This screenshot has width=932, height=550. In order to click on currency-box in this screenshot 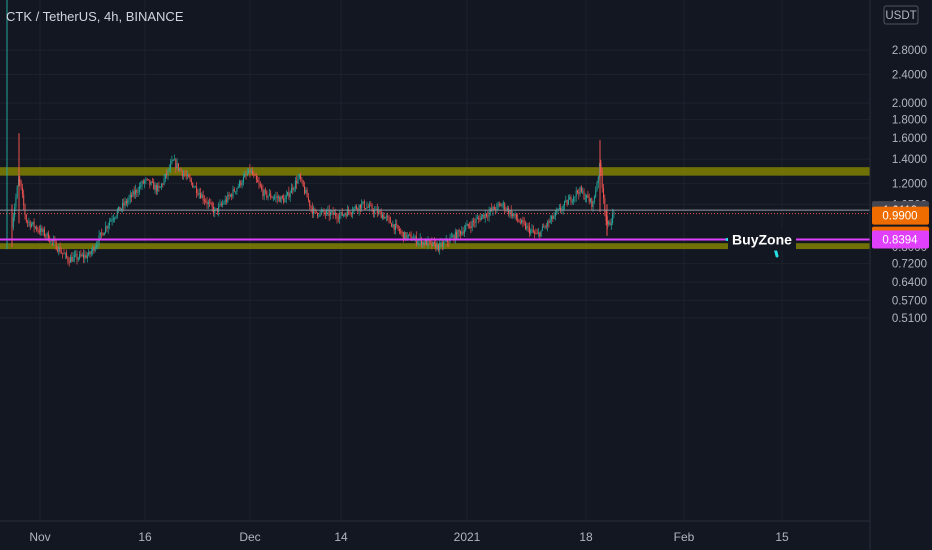, I will do `click(901, 15)`.